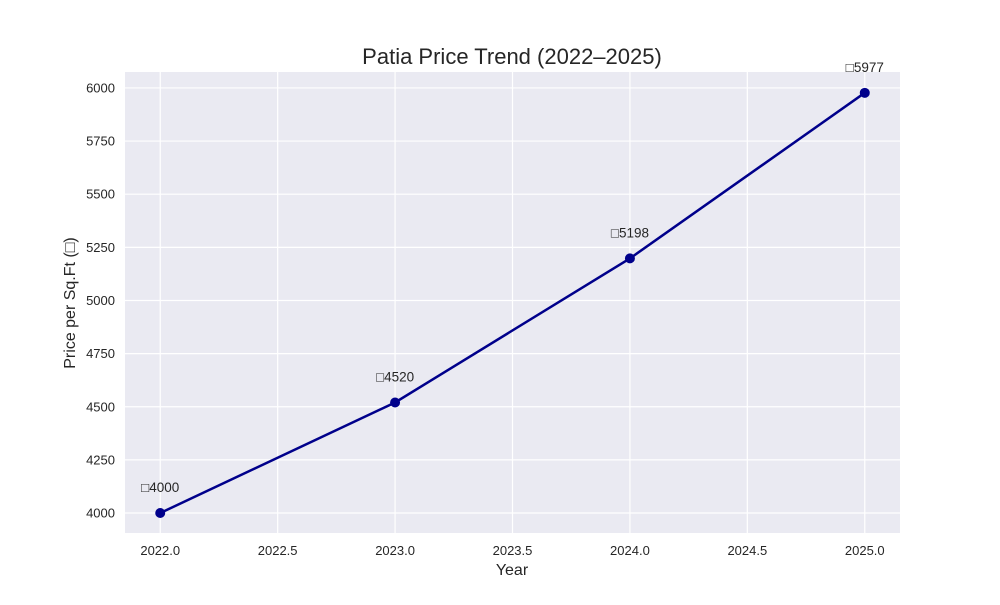 The width and height of the screenshot is (1000, 605). I want to click on y-tick-label: 4250, so click(100, 459).